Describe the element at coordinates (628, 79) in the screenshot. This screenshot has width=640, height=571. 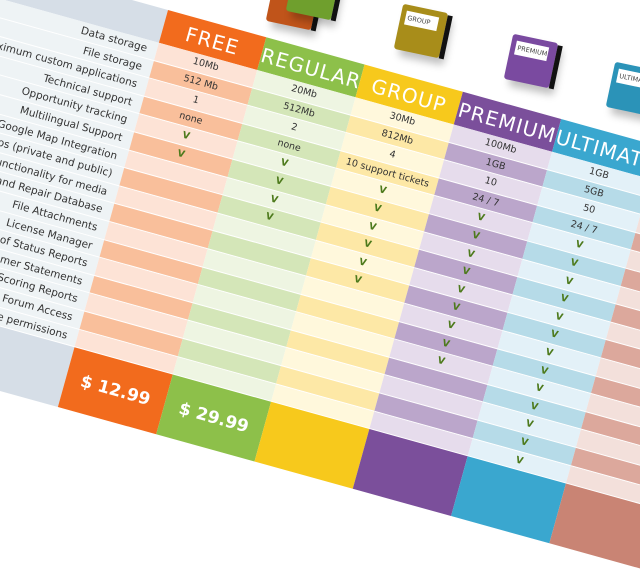
I see `box-label: ULTIMATE` at that location.